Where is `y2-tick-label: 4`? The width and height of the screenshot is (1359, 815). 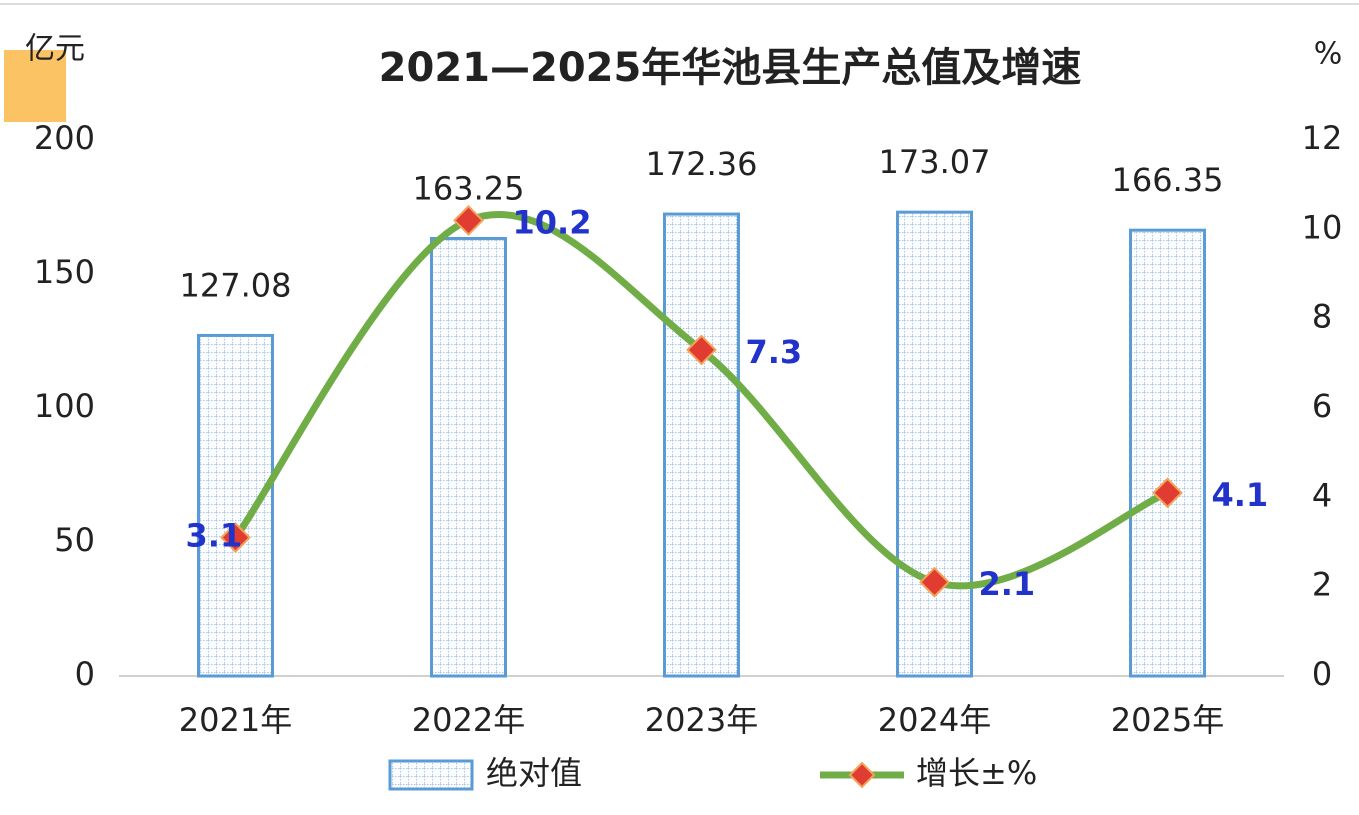
y2-tick-label: 4 is located at coordinates (1322, 495).